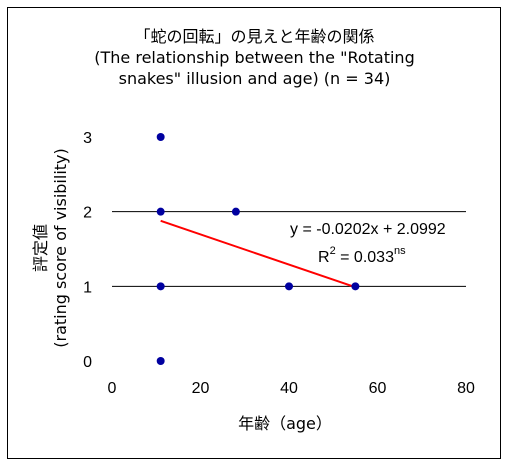 The image size is (509, 468). I want to click on chart-title-line-3: snakes" illusion and age) (n = 34), so click(254, 78).